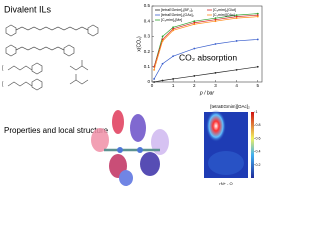  Describe the element at coordinates (232, 145) in the screenshot. I see `heatmap-chart: [tetraEGmim][OAc]₂ rN+ - O 0.2 0.4 0.6 0.8 1` at that location.